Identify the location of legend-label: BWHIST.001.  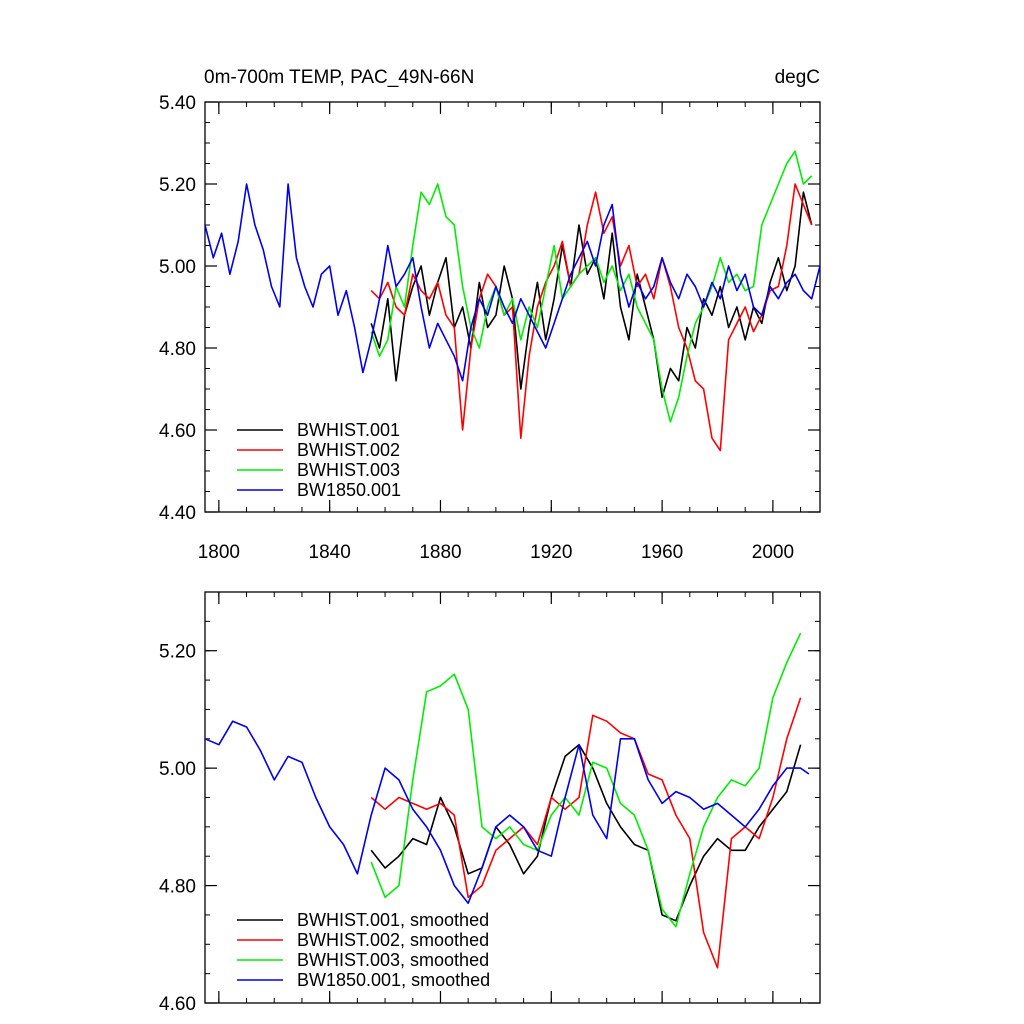
(348, 430).